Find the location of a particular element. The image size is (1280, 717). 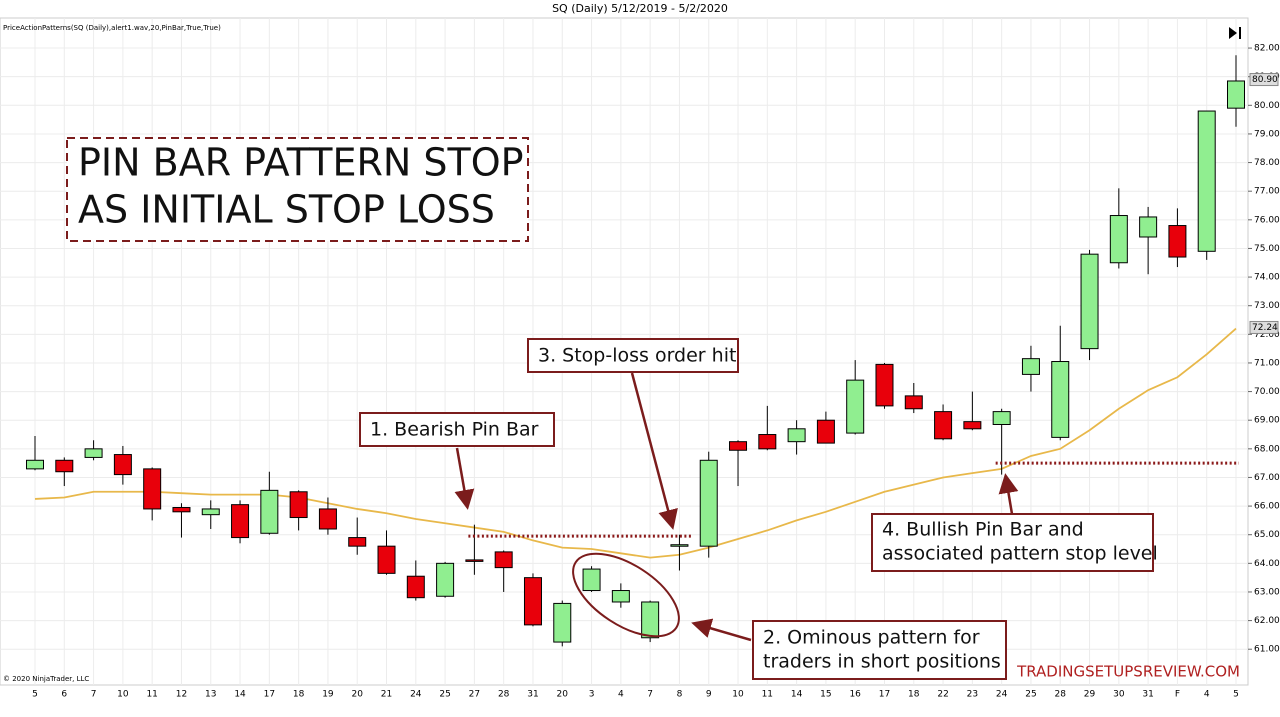

x-tick-label: F is located at coordinates (1177, 695).